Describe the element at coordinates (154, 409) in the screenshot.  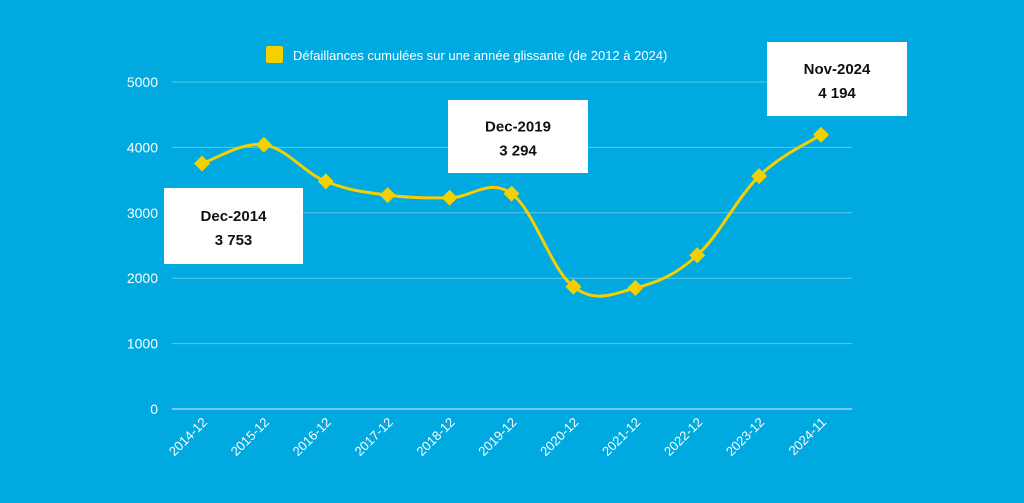
I see `y-tick-label: 0` at that location.